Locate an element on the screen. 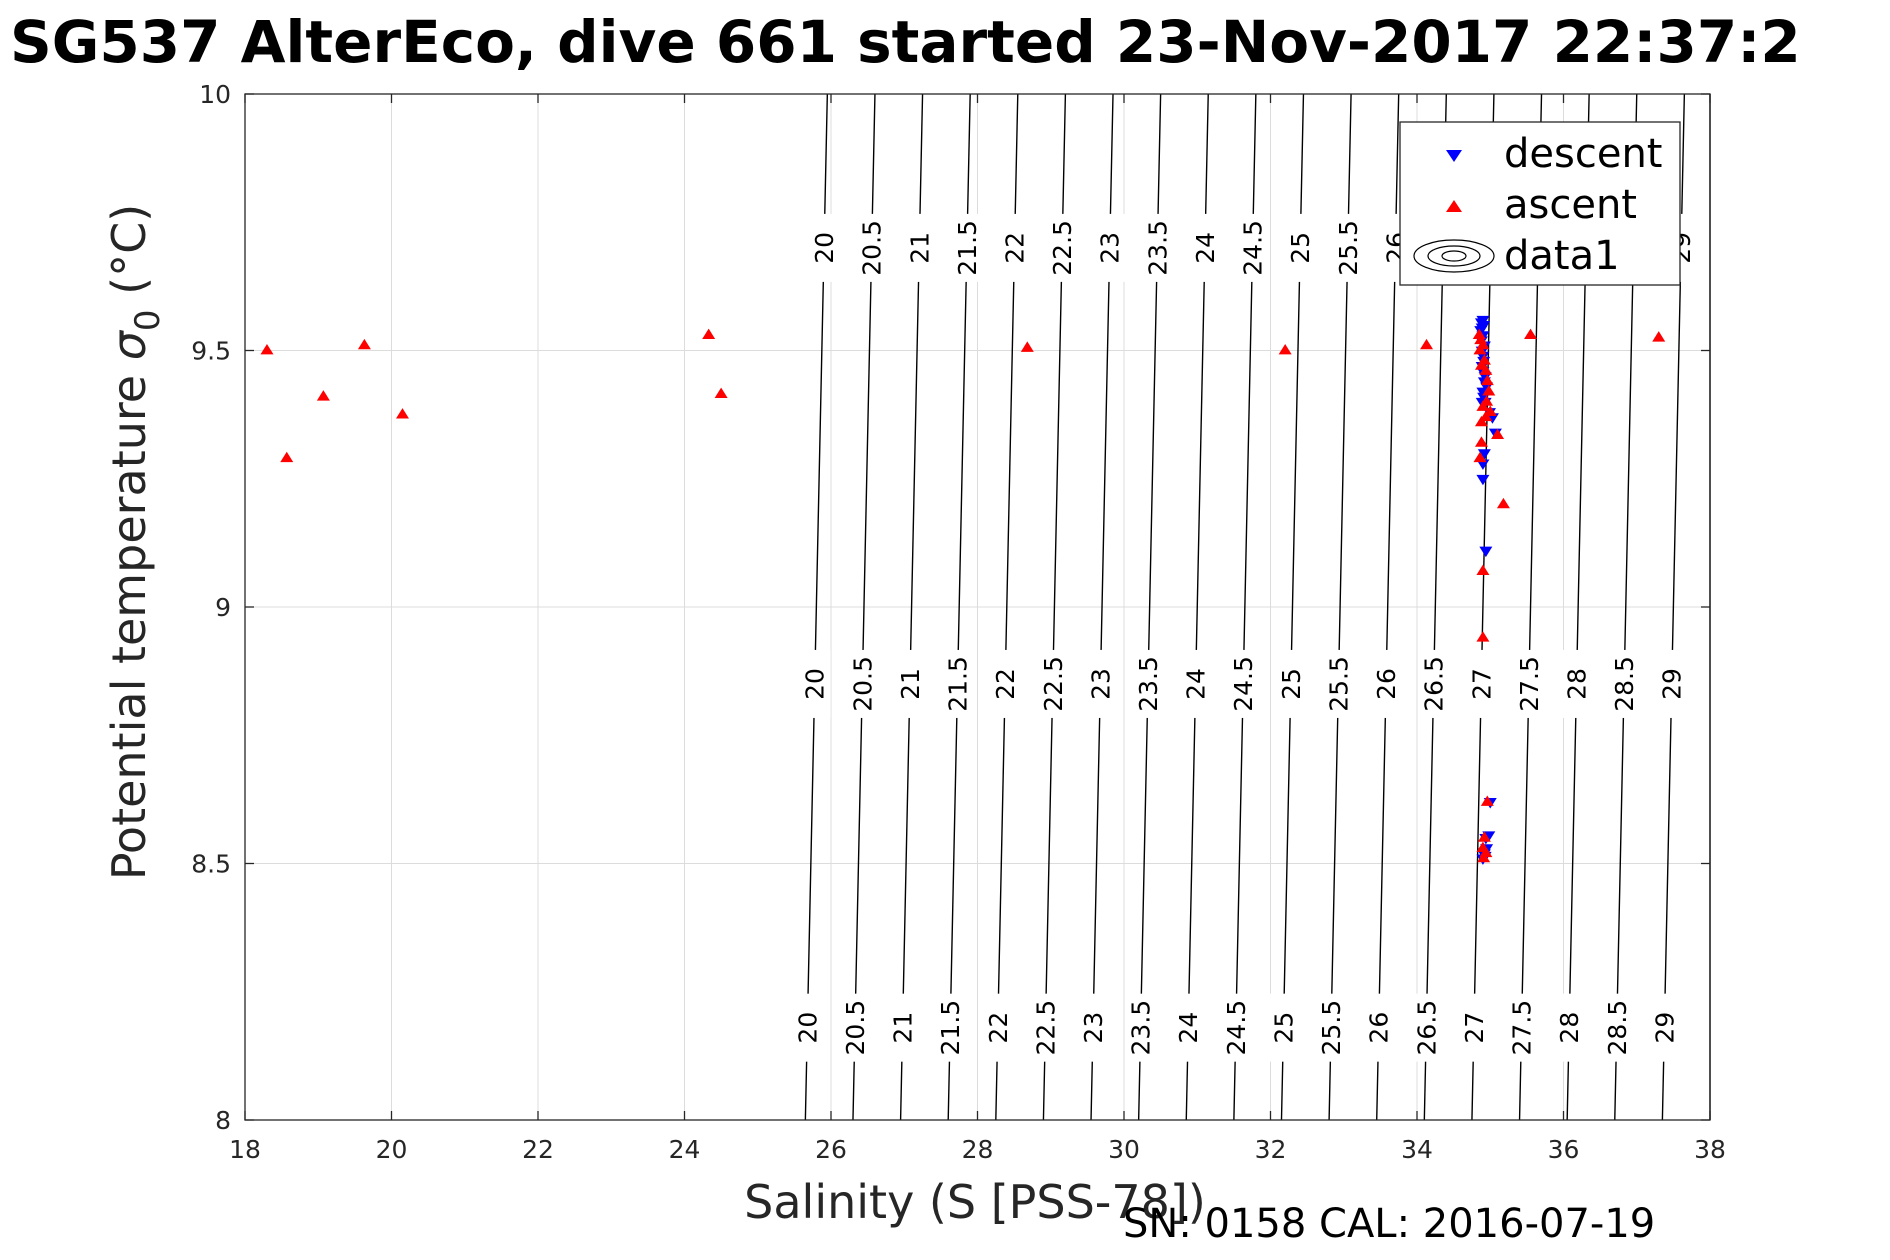 This screenshot has height=1260, width=1890. x-tick-label: 38 is located at coordinates (1710, 1149).